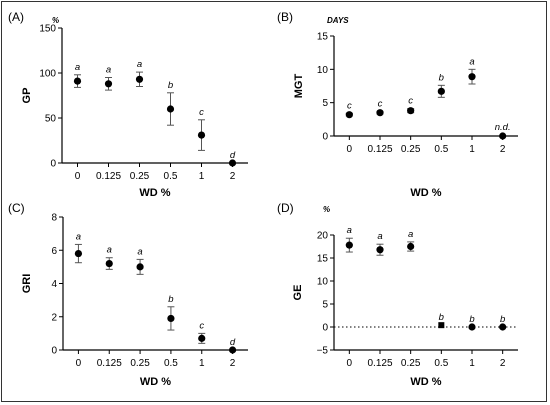 This screenshot has height=405, width=550. Describe the element at coordinates (51, 119) in the screenshot. I see `y-tick-label: 50` at that location.